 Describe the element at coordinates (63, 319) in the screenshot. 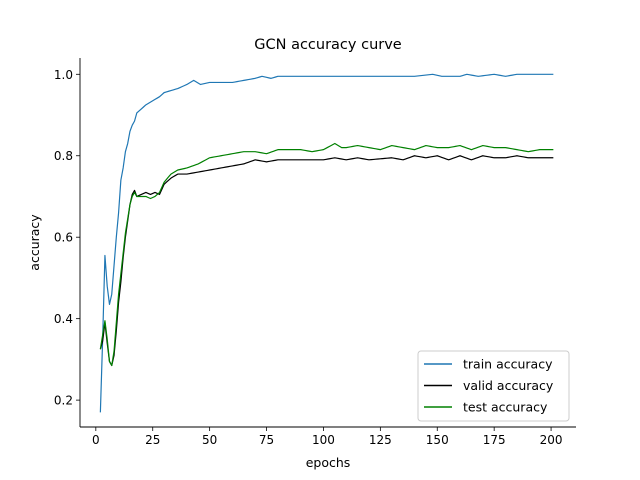

I see `y-tick-label: 0.4` at that location.